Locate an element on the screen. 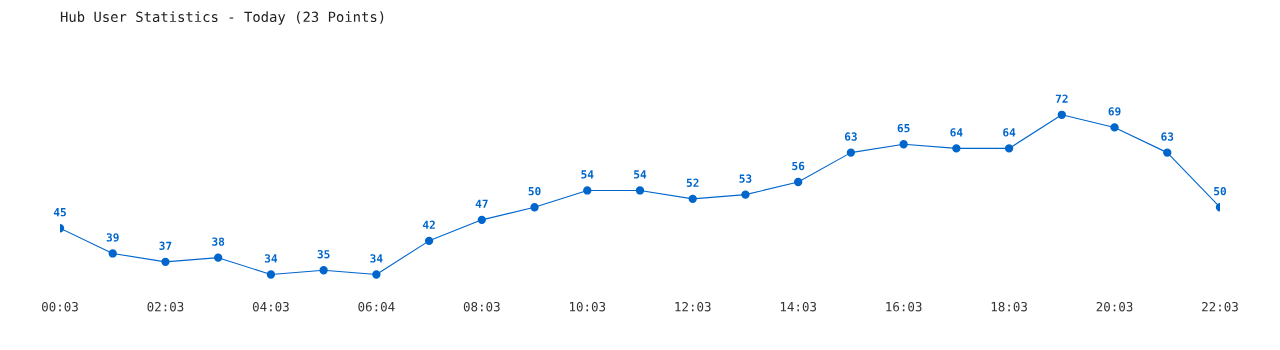 This screenshot has height=350, width=1280. x-tick-label: 20:03 is located at coordinates (1114, 306).